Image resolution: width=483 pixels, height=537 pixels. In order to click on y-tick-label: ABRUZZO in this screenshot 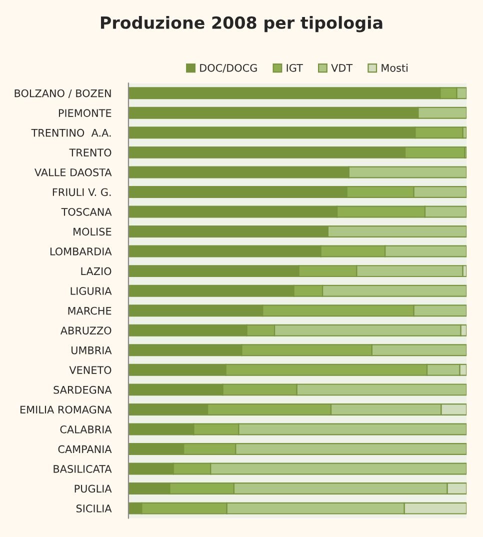, I will do `click(86, 330)`.